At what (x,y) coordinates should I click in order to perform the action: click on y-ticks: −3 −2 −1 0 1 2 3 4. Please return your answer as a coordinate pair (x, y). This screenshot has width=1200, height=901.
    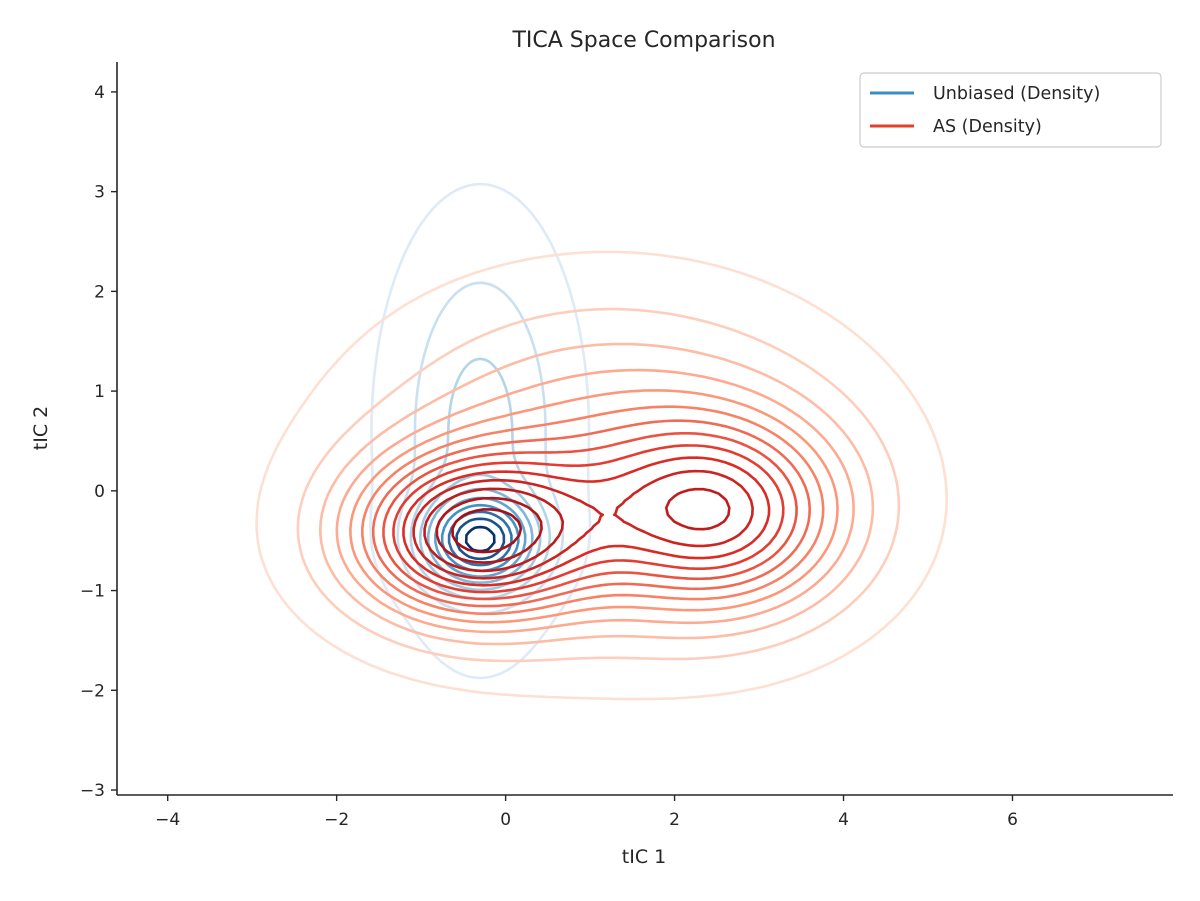
    Looking at the image, I should click on (98, 442).